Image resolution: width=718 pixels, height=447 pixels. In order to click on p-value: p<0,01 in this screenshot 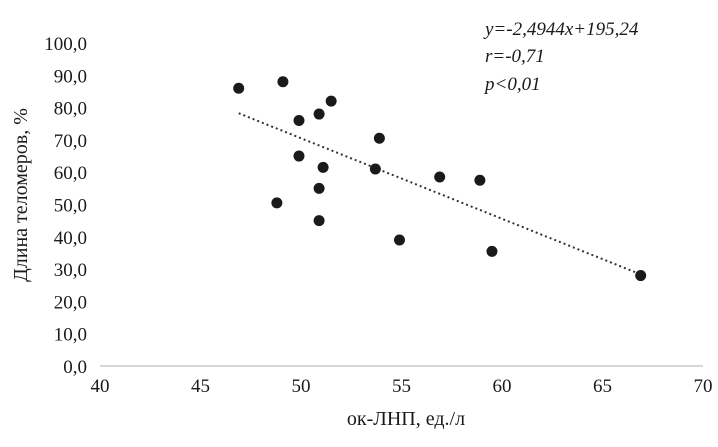, I will do `click(512, 84)`.